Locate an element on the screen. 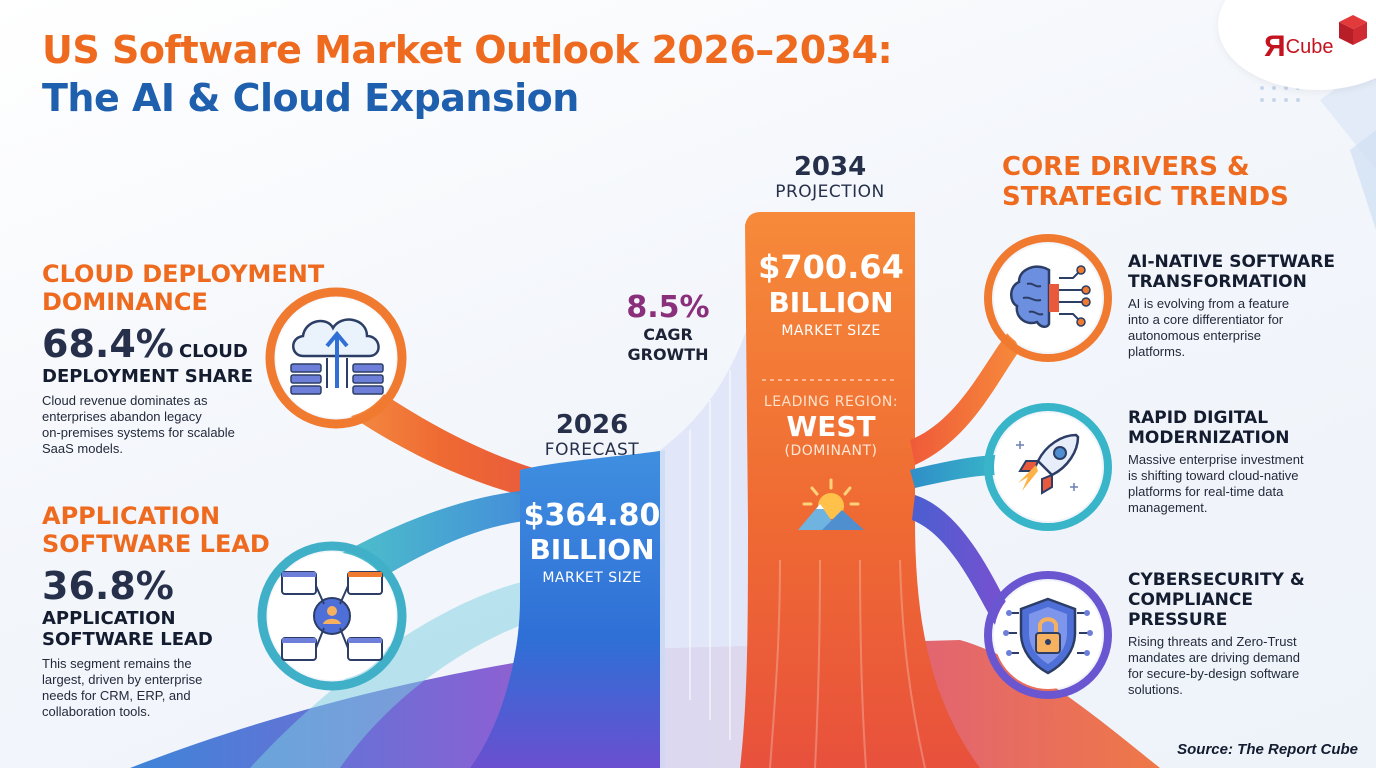  cagr-label-2: GROWTH is located at coordinates (668, 354).